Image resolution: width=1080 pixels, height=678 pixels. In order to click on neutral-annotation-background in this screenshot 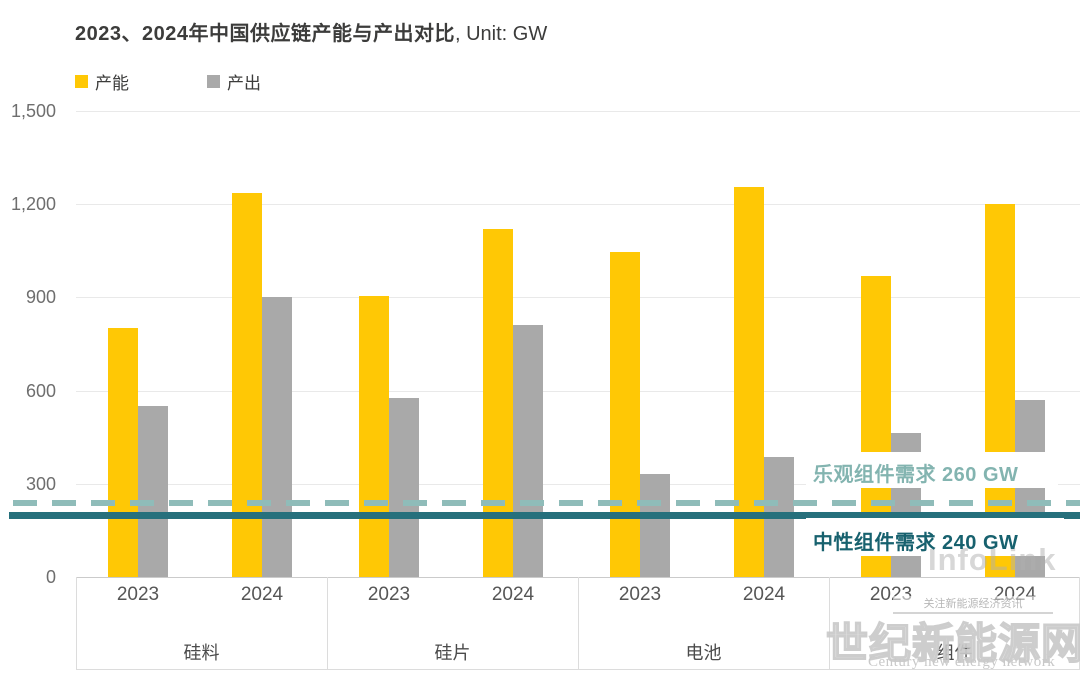, I will do `click(935, 537)`.